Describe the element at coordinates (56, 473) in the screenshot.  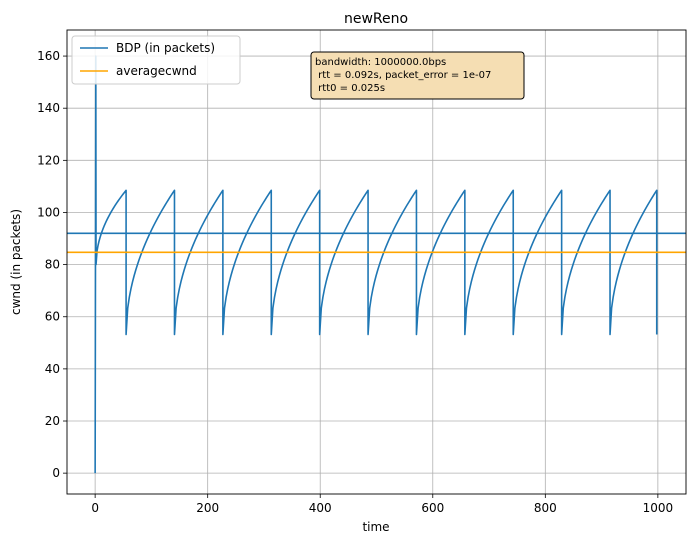
I see `y-tick-label: 0` at that location.